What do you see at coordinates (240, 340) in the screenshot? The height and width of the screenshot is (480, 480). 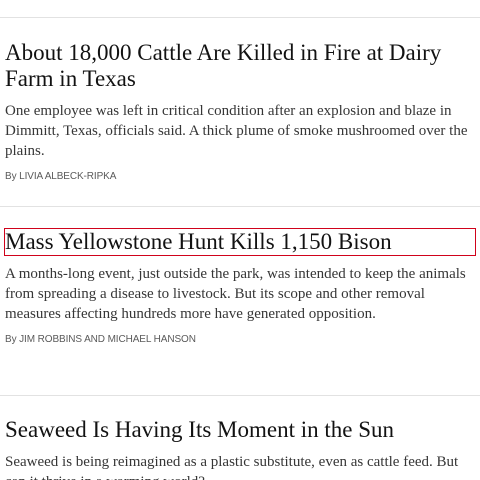 I see `byline: By Jim Robbins and Michael Hanson` at bounding box center [240, 340].